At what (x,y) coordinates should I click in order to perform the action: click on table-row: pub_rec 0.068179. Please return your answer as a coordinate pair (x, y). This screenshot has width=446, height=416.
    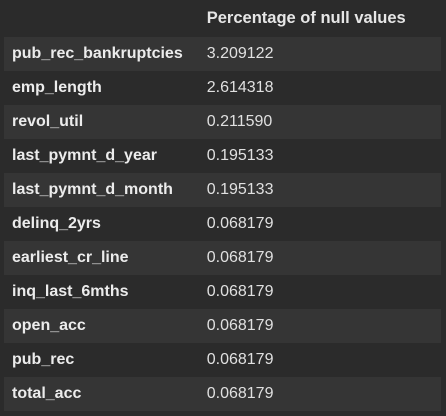
    Looking at the image, I should click on (222, 360).